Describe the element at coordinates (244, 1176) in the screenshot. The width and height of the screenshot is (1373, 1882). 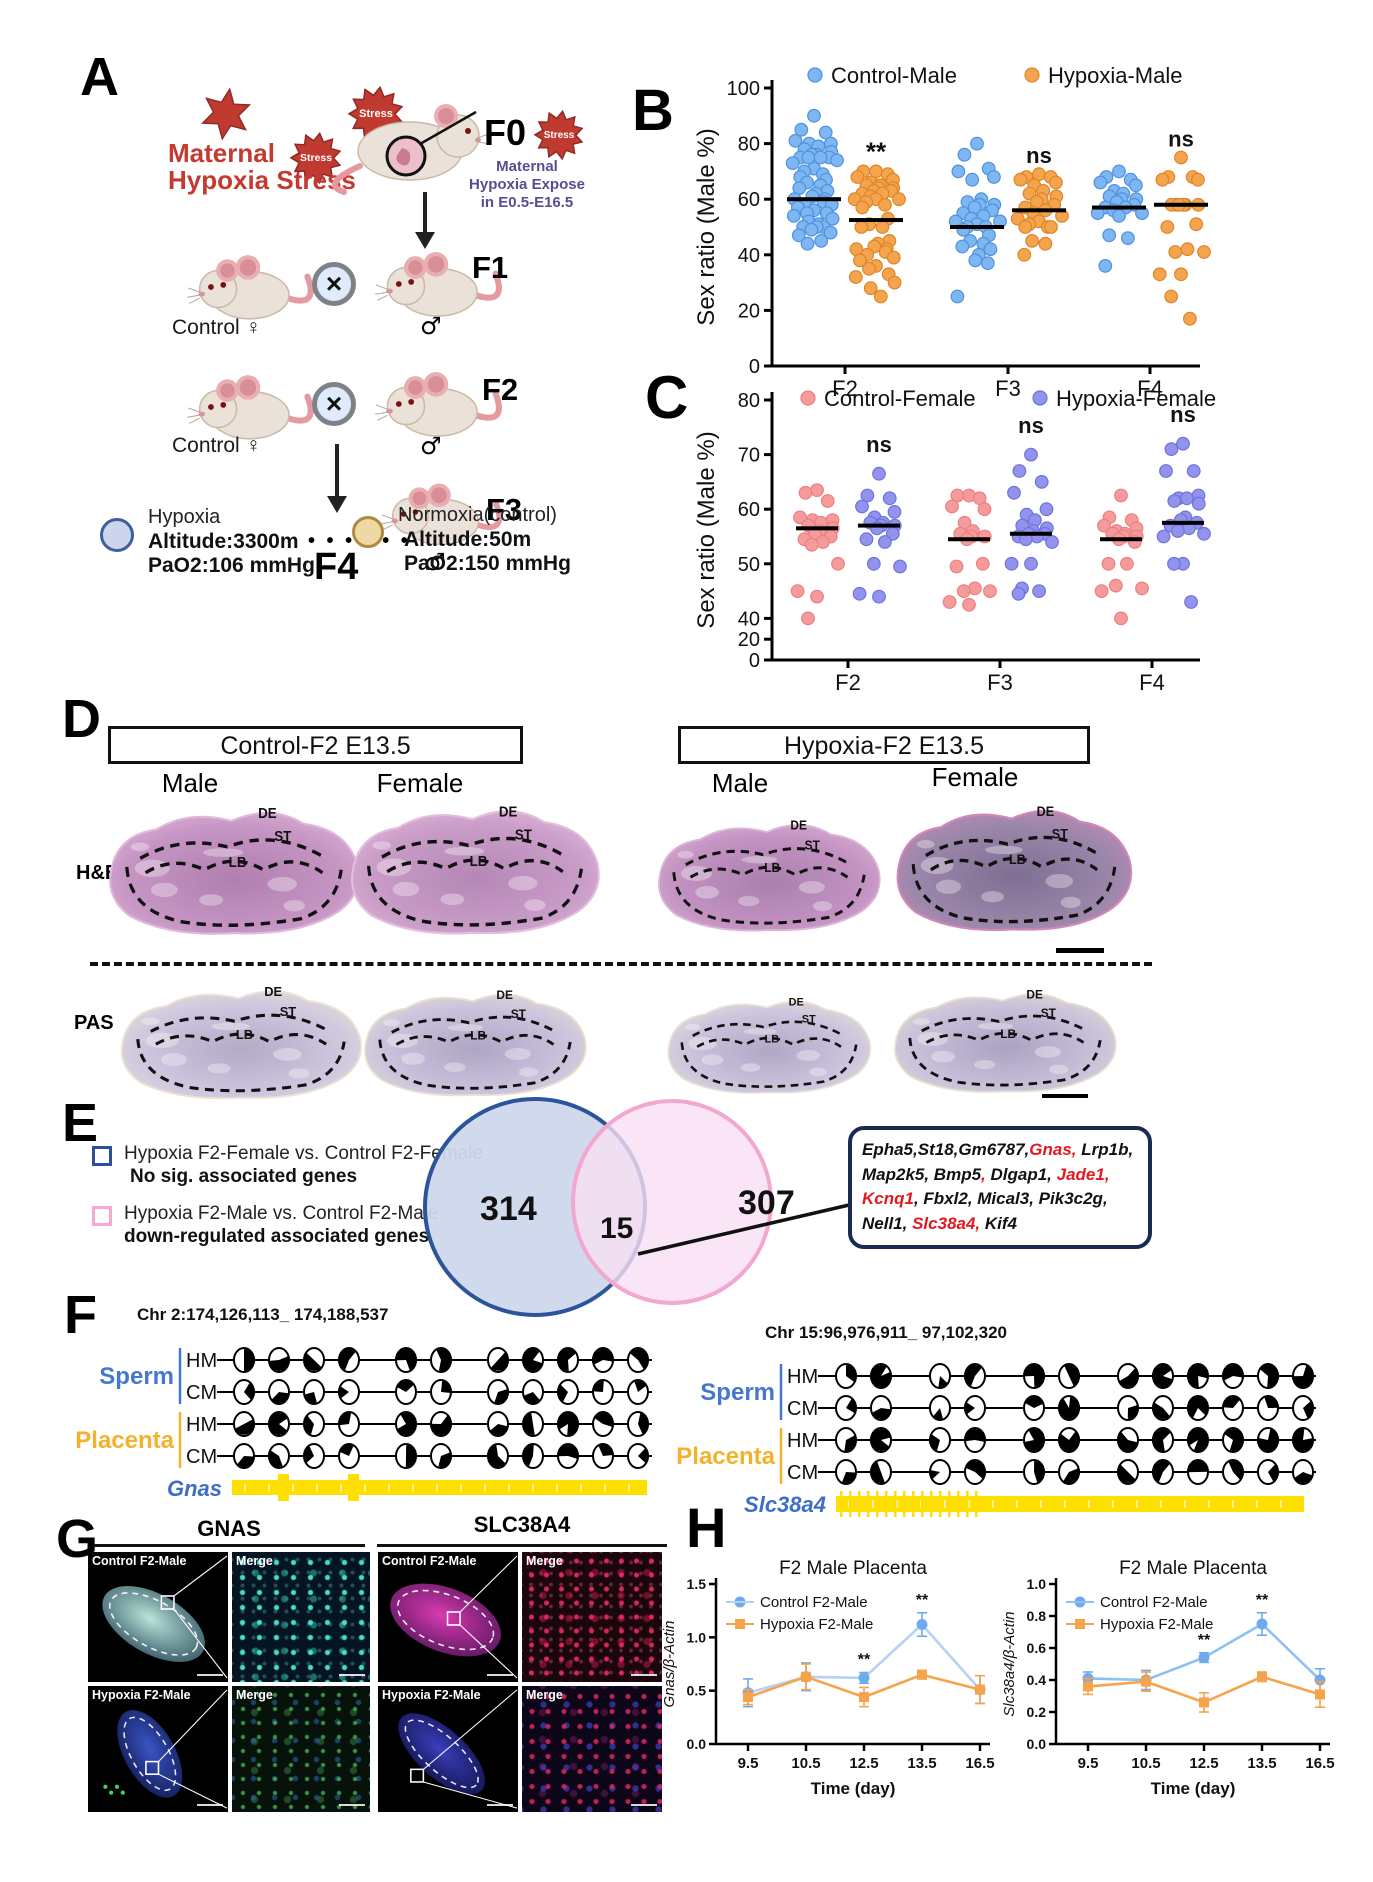
I see `female-comparison-sub: No sig. associated genes` at that location.